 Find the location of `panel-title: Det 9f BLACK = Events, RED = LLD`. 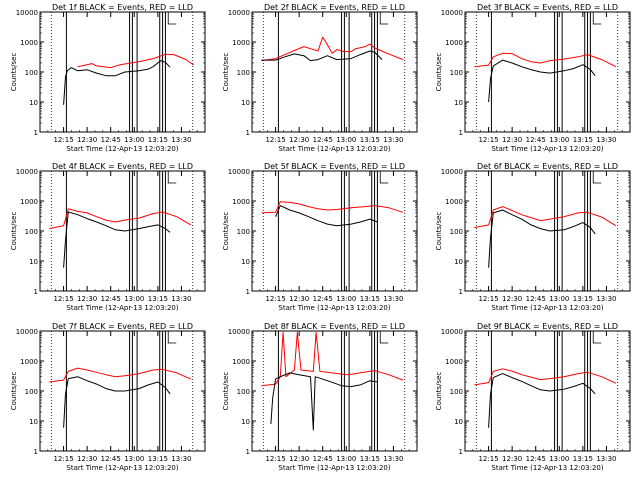

panel-title: Det 9f BLACK = Events, RED = LLD is located at coordinates (547, 326).